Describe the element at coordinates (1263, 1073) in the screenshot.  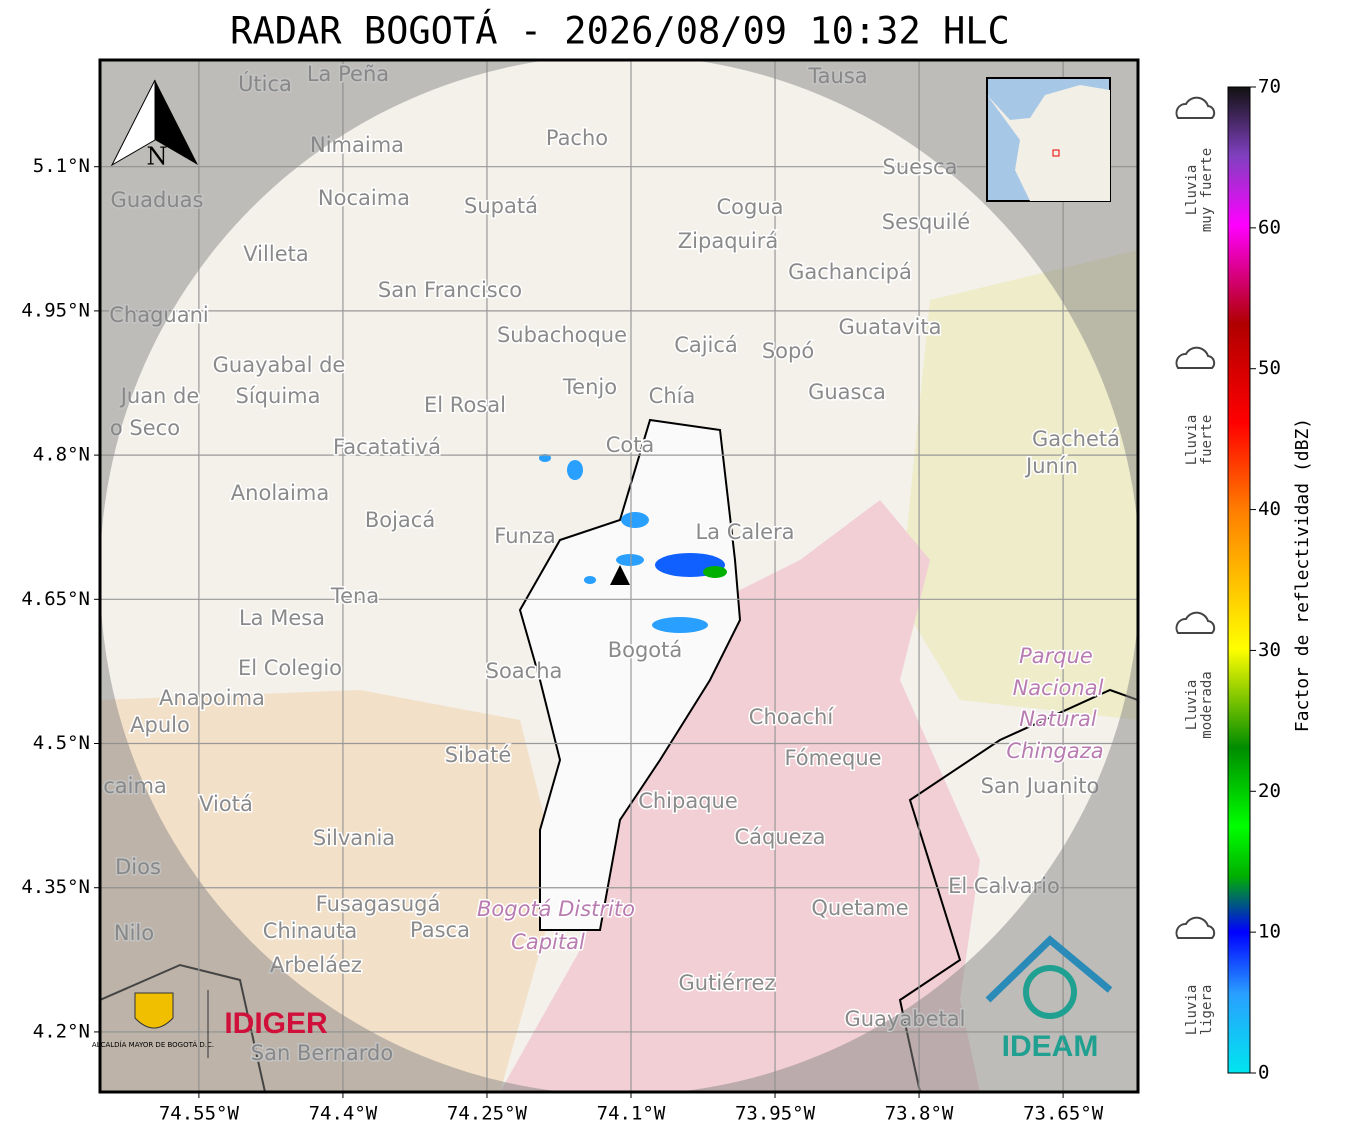
I see `colorbar-tick-label: 0` at that location.